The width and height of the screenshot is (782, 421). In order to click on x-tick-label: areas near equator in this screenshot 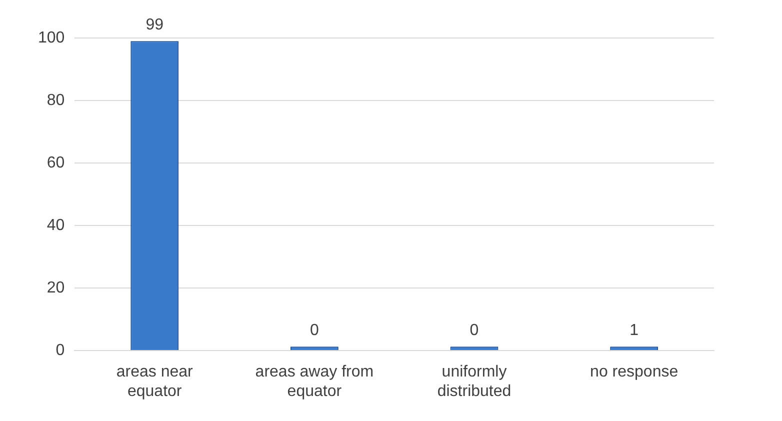, I will do `click(155, 382)`.